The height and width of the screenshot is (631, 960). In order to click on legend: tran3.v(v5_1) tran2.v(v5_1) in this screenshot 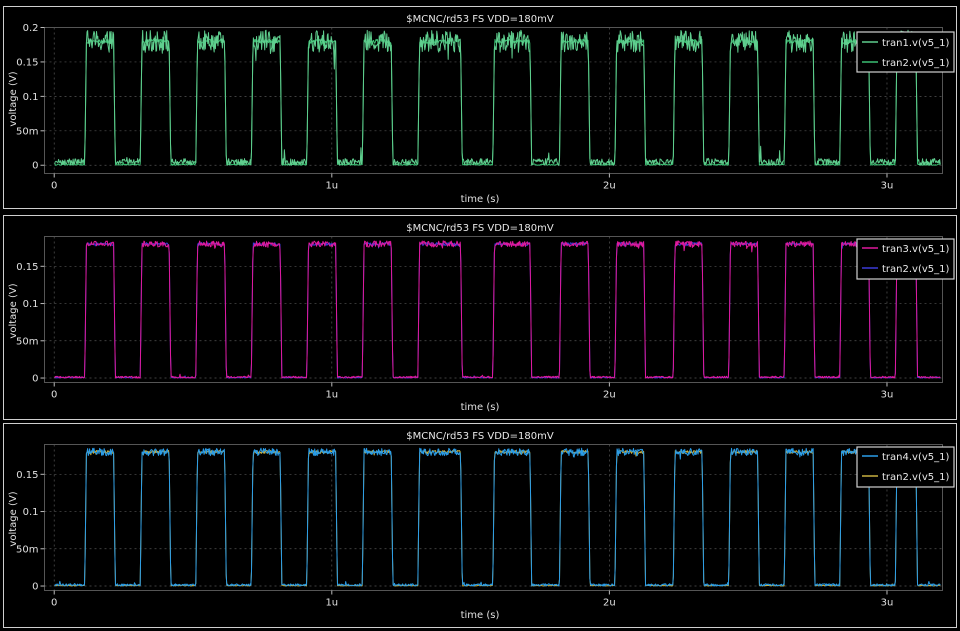, I will do `click(905, 259)`.